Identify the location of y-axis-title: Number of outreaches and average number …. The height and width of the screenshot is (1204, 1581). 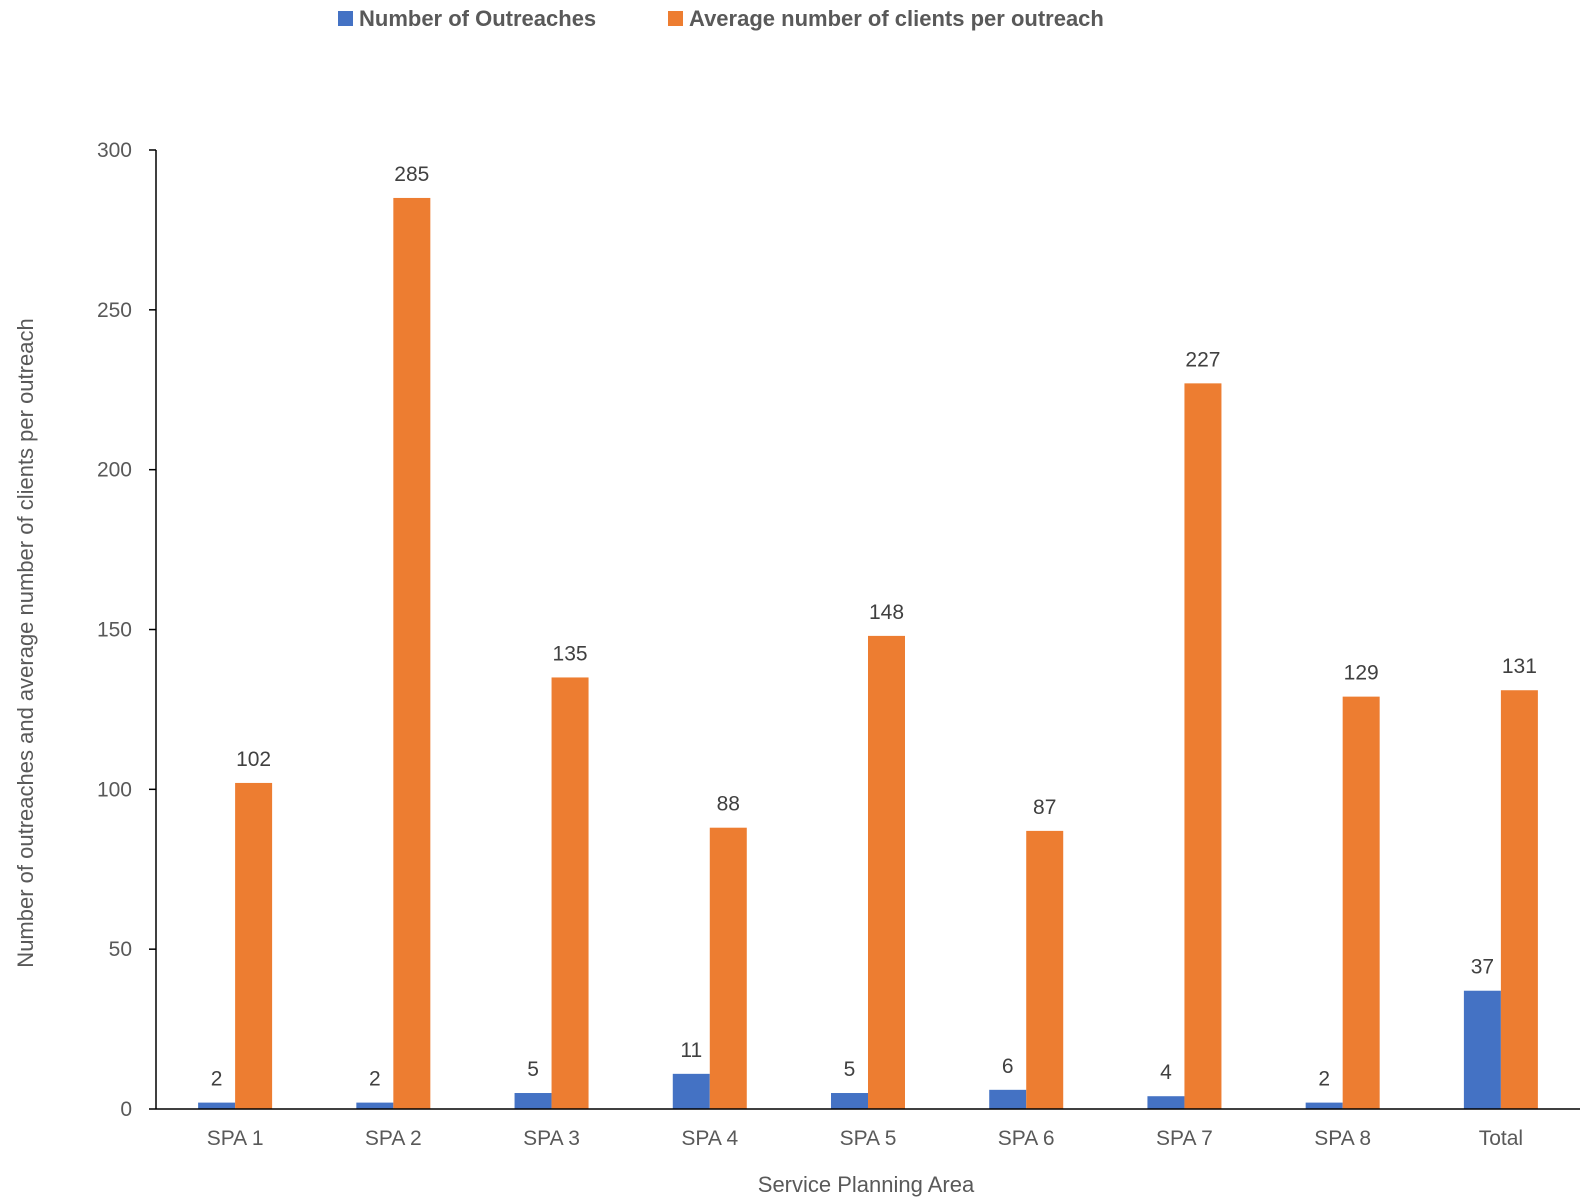
(25, 642).